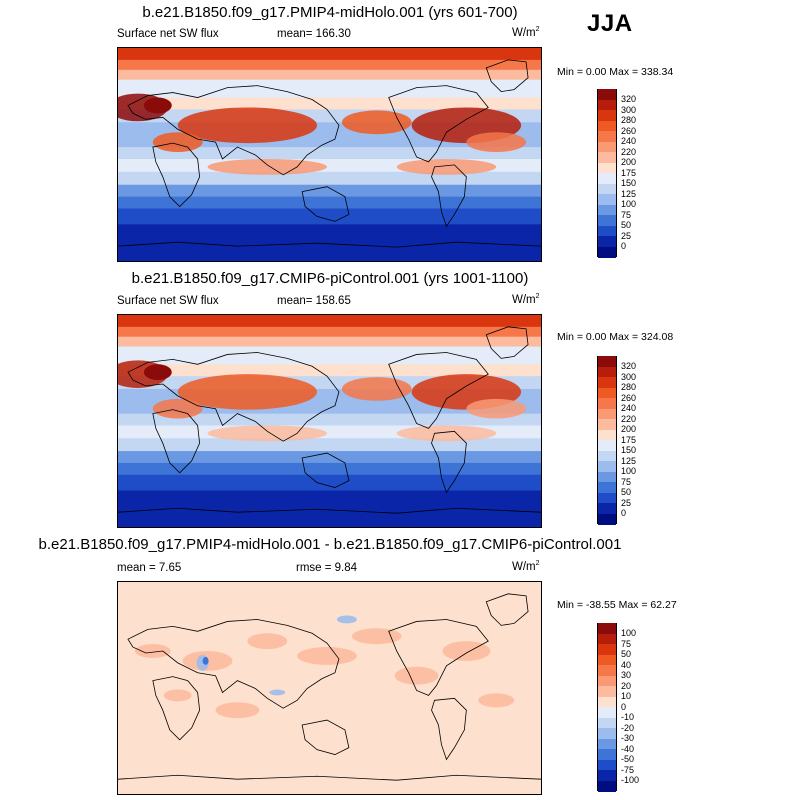 Image resolution: width=800 pixels, height=800 pixels. I want to click on panel-2-colorbar, so click(607, 440).